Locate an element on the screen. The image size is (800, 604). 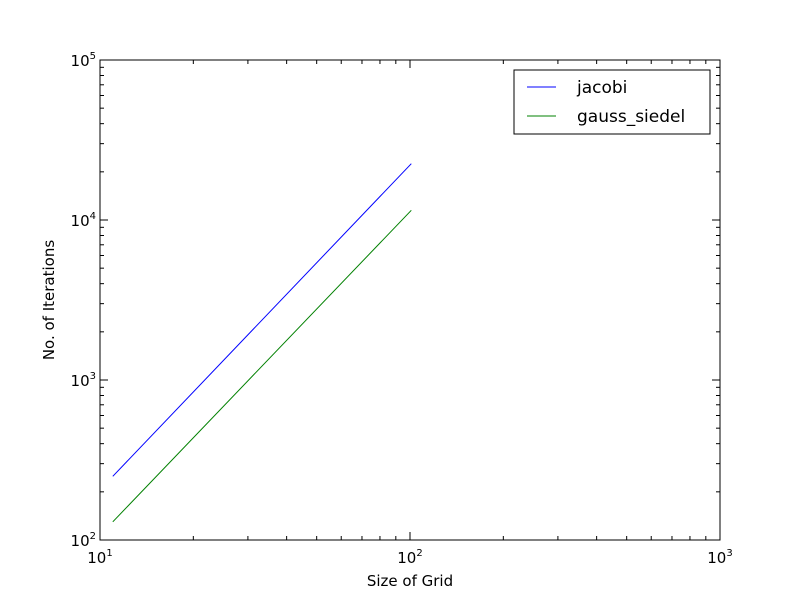
y-tick-label: 10² is located at coordinates (83, 540).